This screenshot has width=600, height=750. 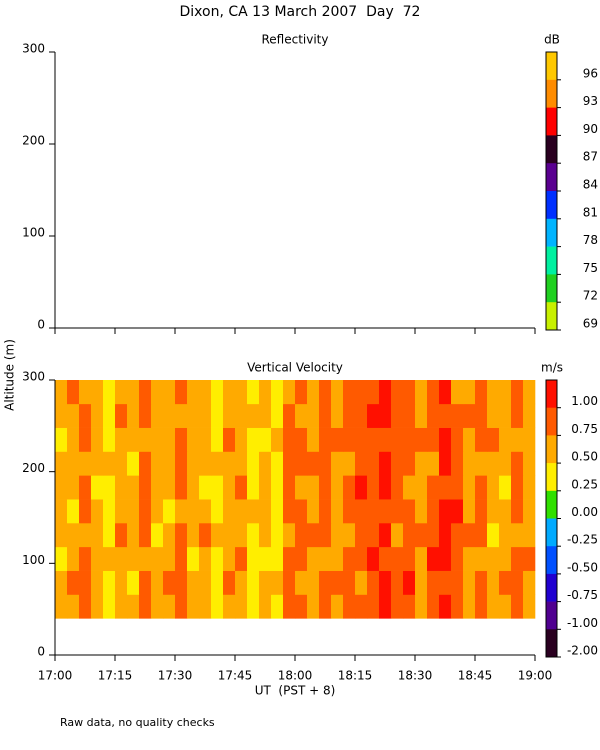 I want to click on colorbar-tick-label: 84, so click(x=590, y=185).